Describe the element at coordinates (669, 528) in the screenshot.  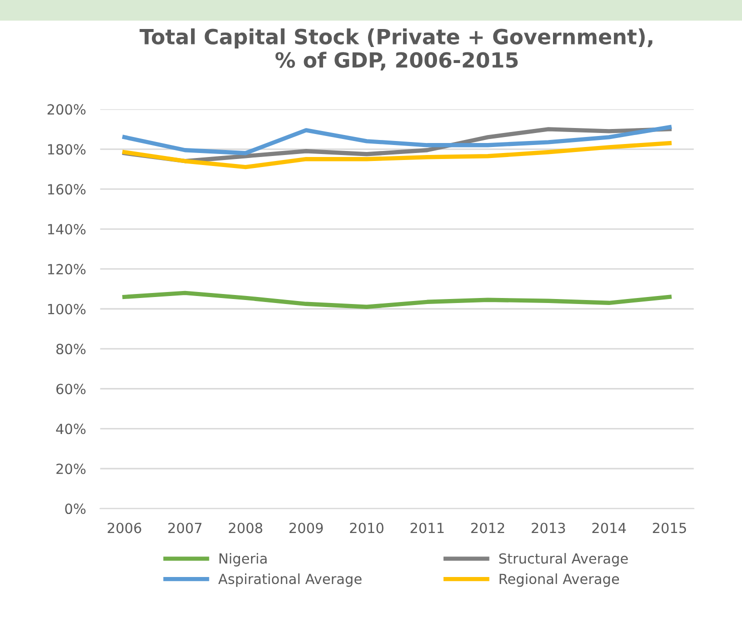
I see `x-tick-label: 2015` at that location.